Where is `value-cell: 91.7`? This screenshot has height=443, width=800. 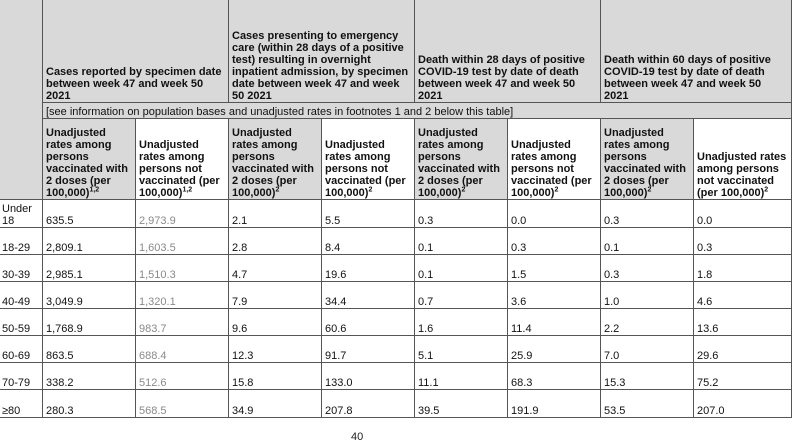 value-cell: 91.7 is located at coordinates (368, 349).